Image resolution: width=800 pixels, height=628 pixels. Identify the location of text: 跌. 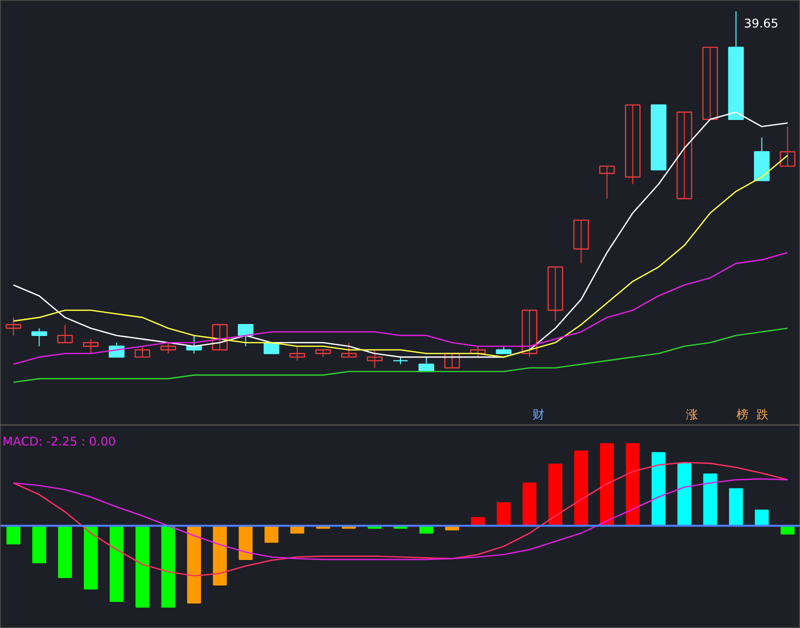
(762, 415).